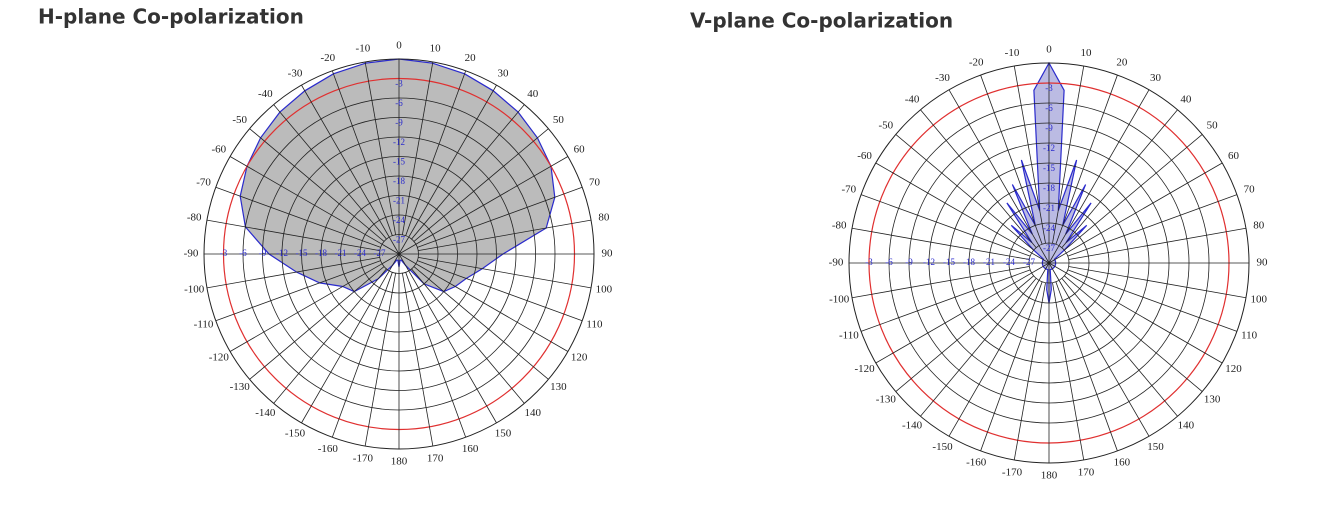 Image resolution: width=1338 pixels, height=519 pixels. I want to click on angle-label: -30, so click(942, 78).